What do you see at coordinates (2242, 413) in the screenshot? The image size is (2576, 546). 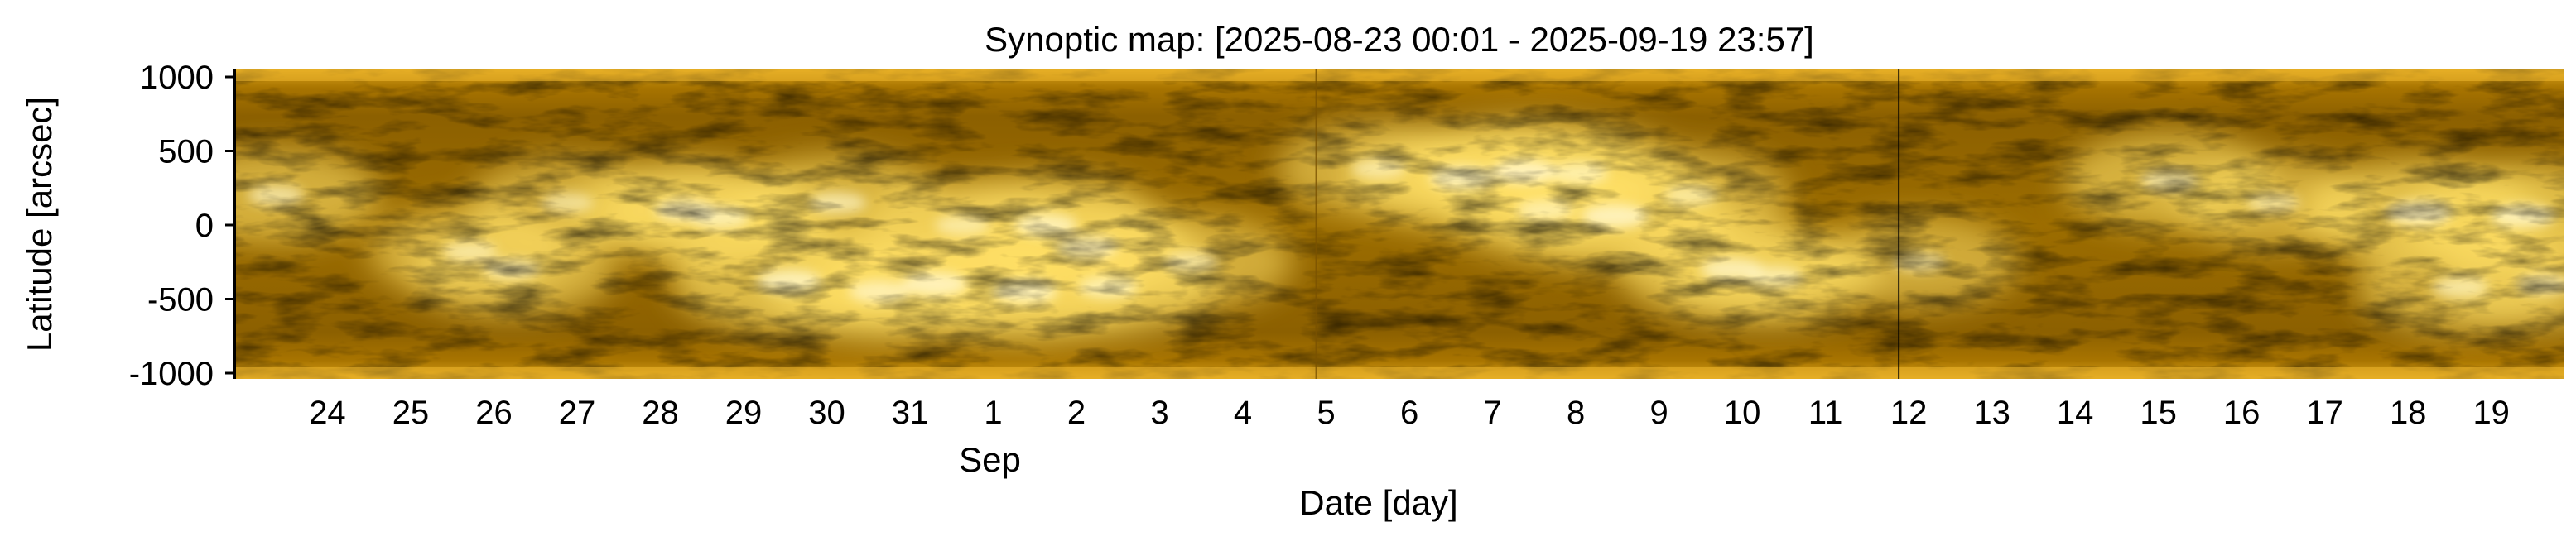 I see `x-tick-label: 16` at bounding box center [2242, 413].